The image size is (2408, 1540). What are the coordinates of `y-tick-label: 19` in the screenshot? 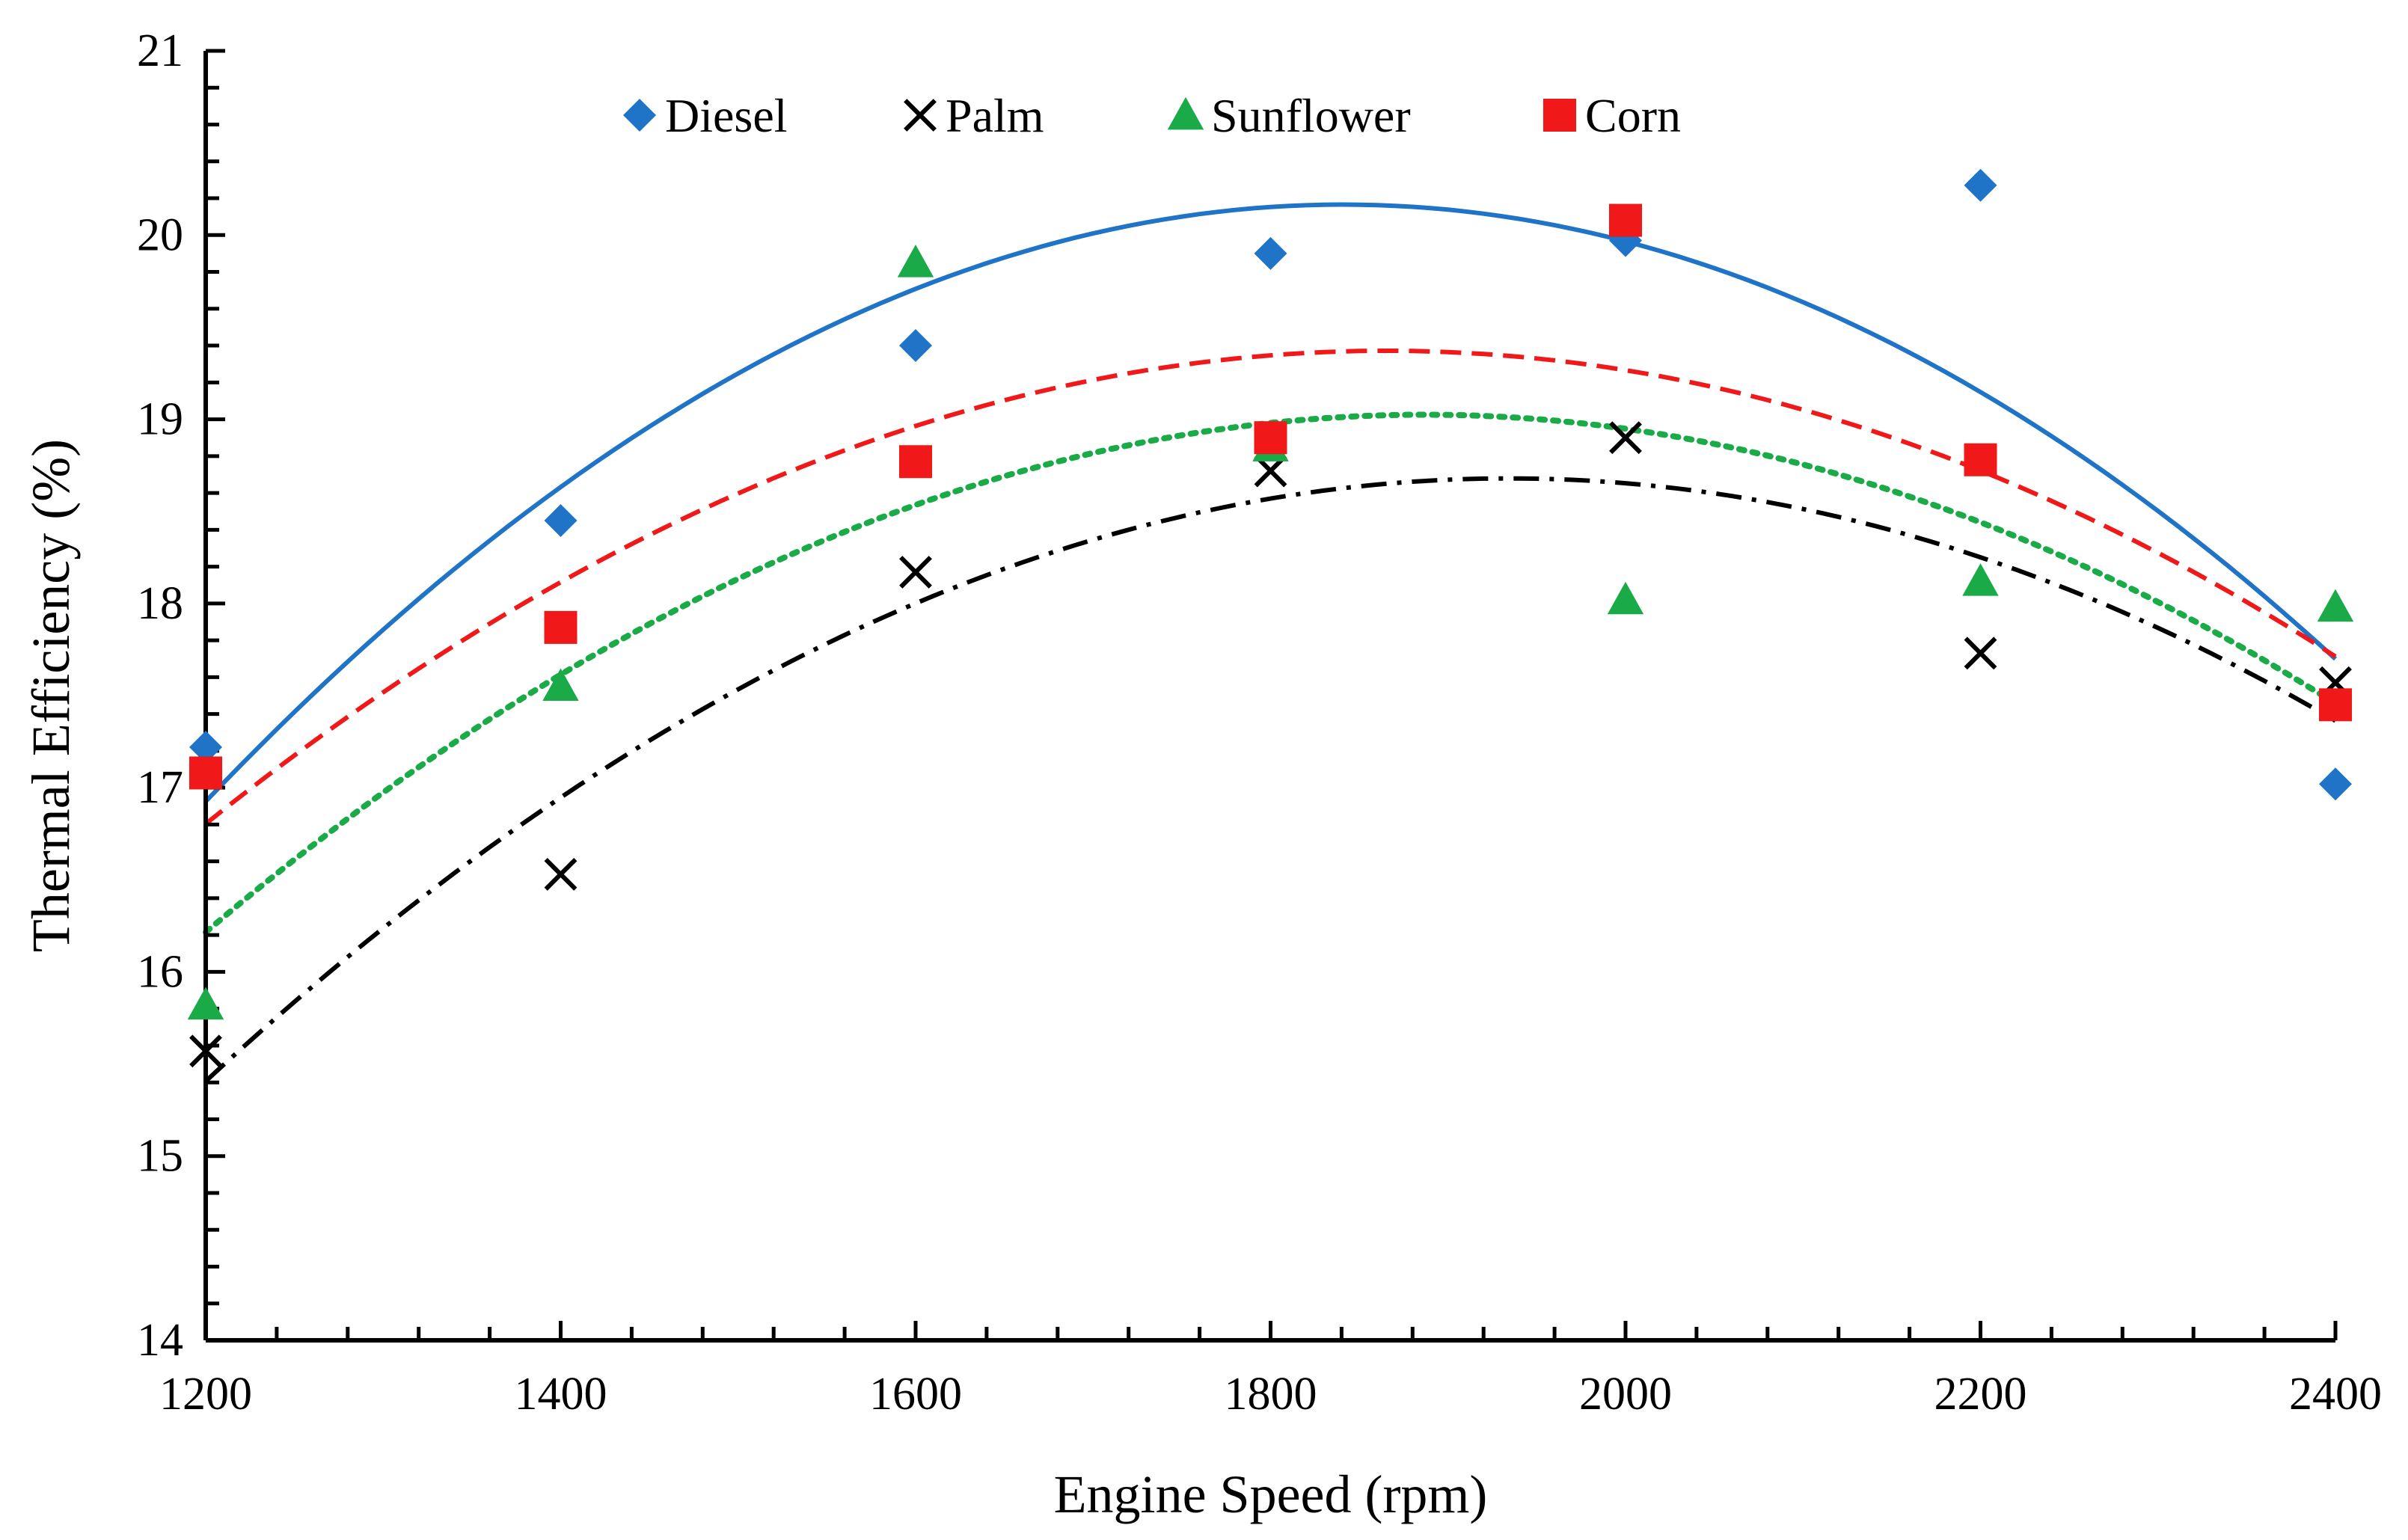 It's located at (160, 419).